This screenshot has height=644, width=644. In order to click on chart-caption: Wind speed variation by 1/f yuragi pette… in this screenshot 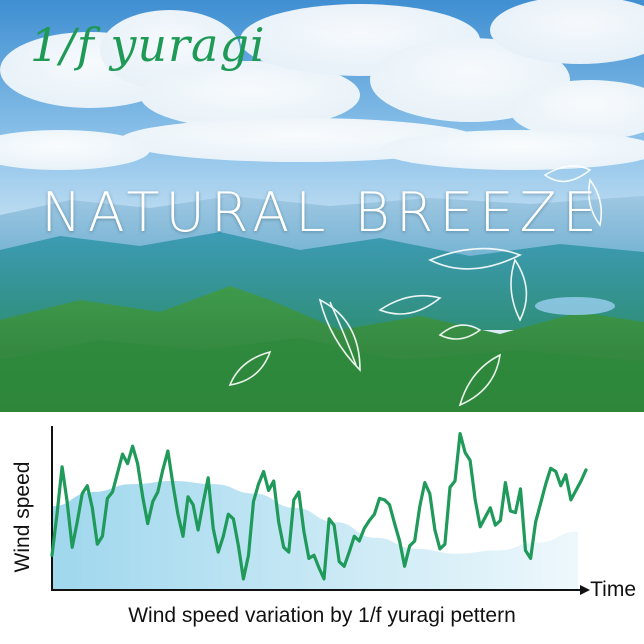, I will do `click(322, 615)`.